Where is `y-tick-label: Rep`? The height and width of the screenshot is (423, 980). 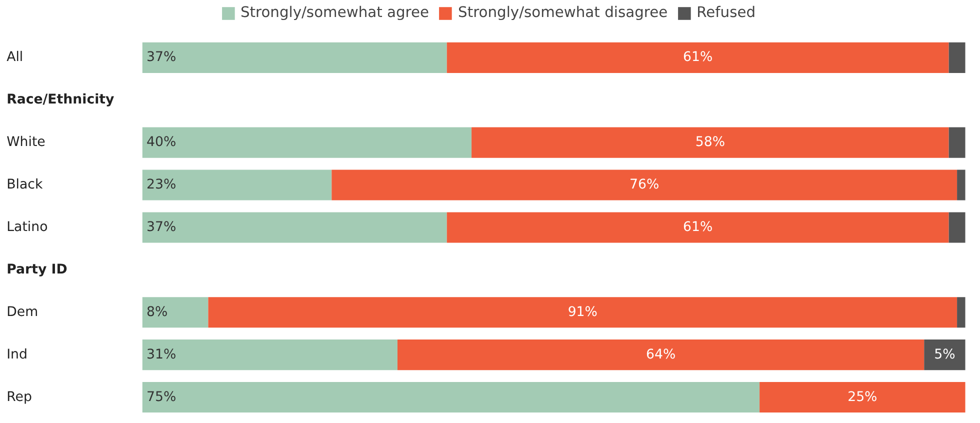
y-tick-label: Rep is located at coordinates (19, 397).